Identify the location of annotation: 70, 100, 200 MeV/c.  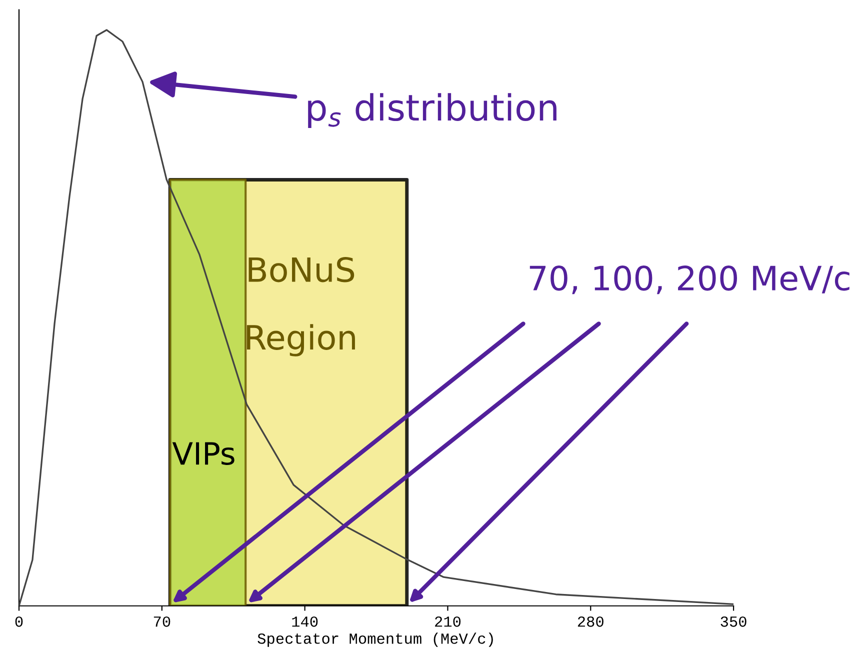
(690, 279).